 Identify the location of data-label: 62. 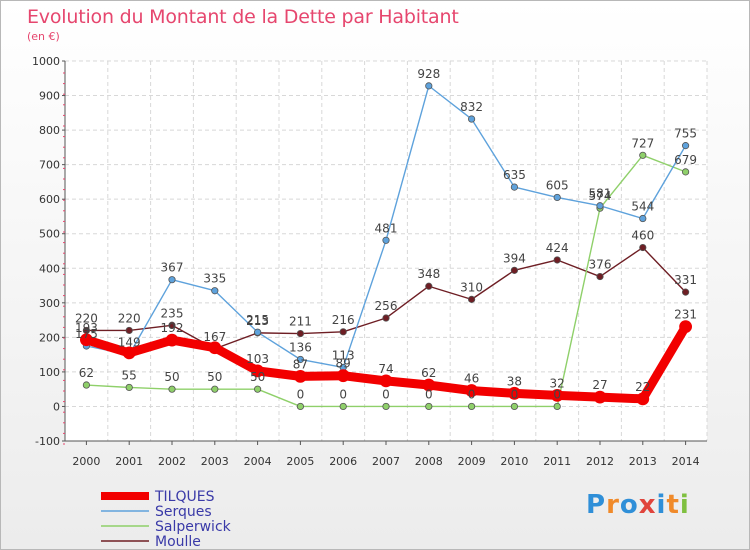
(86, 373).